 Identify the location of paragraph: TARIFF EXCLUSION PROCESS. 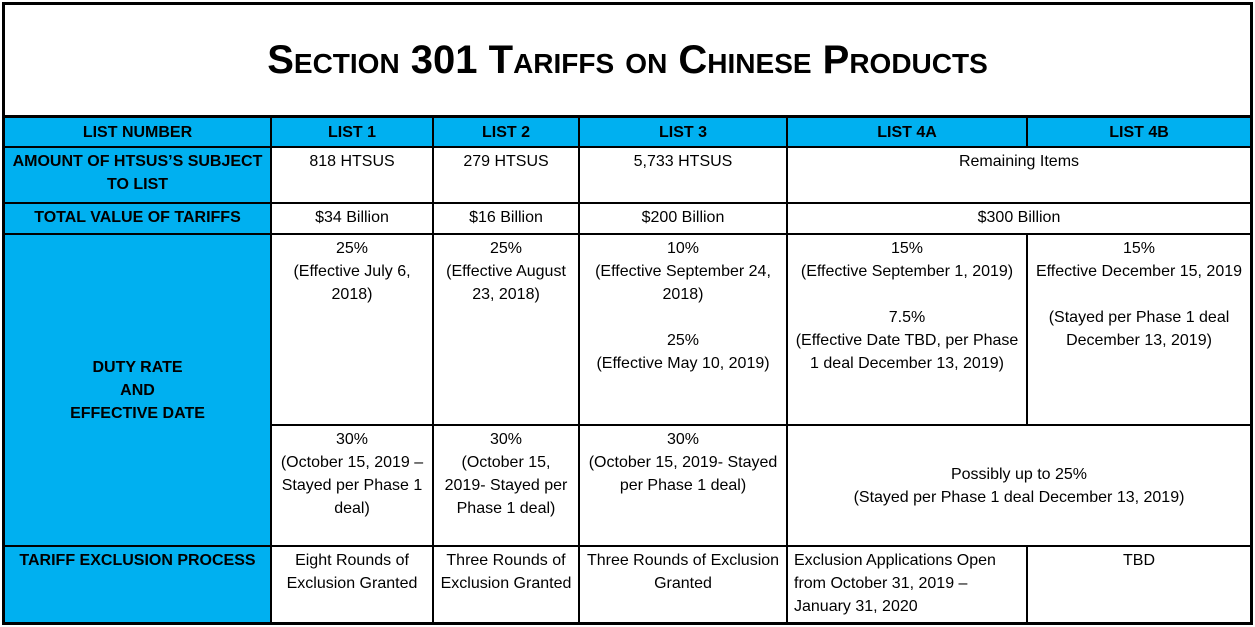
(137, 560).